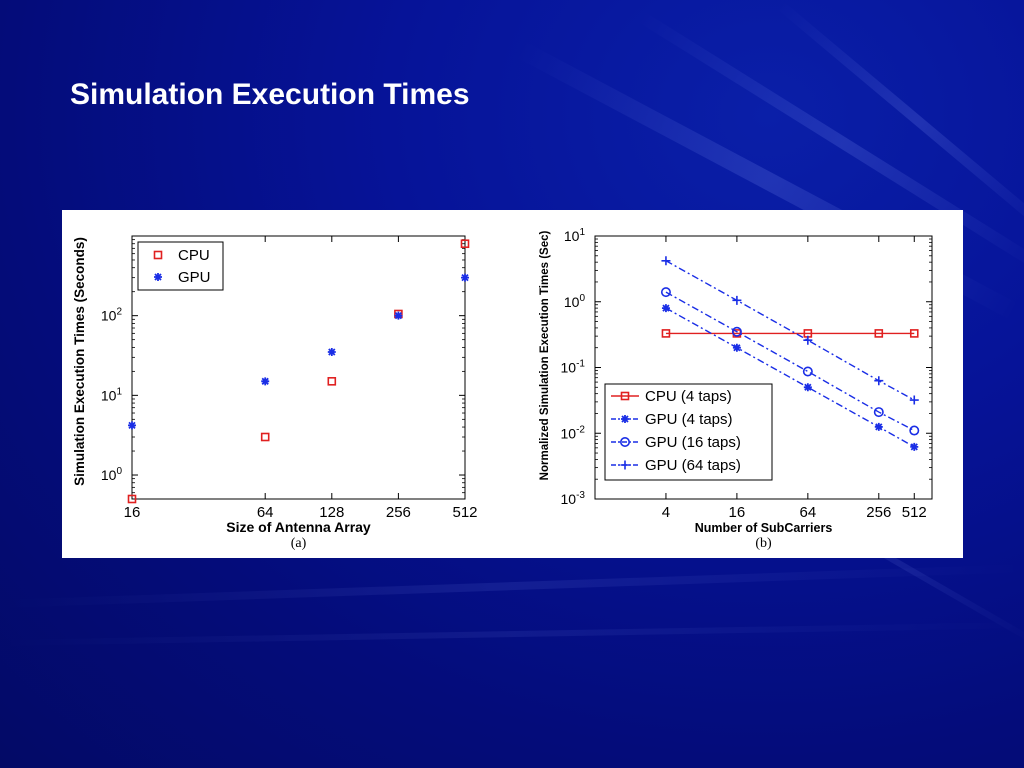 This screenshot has height=768, width=1024. What do you see at coordinates (693, 465) in the screenshot?
I see `legend-label: GPU (64 taps)` at bounding box center [693, 465].